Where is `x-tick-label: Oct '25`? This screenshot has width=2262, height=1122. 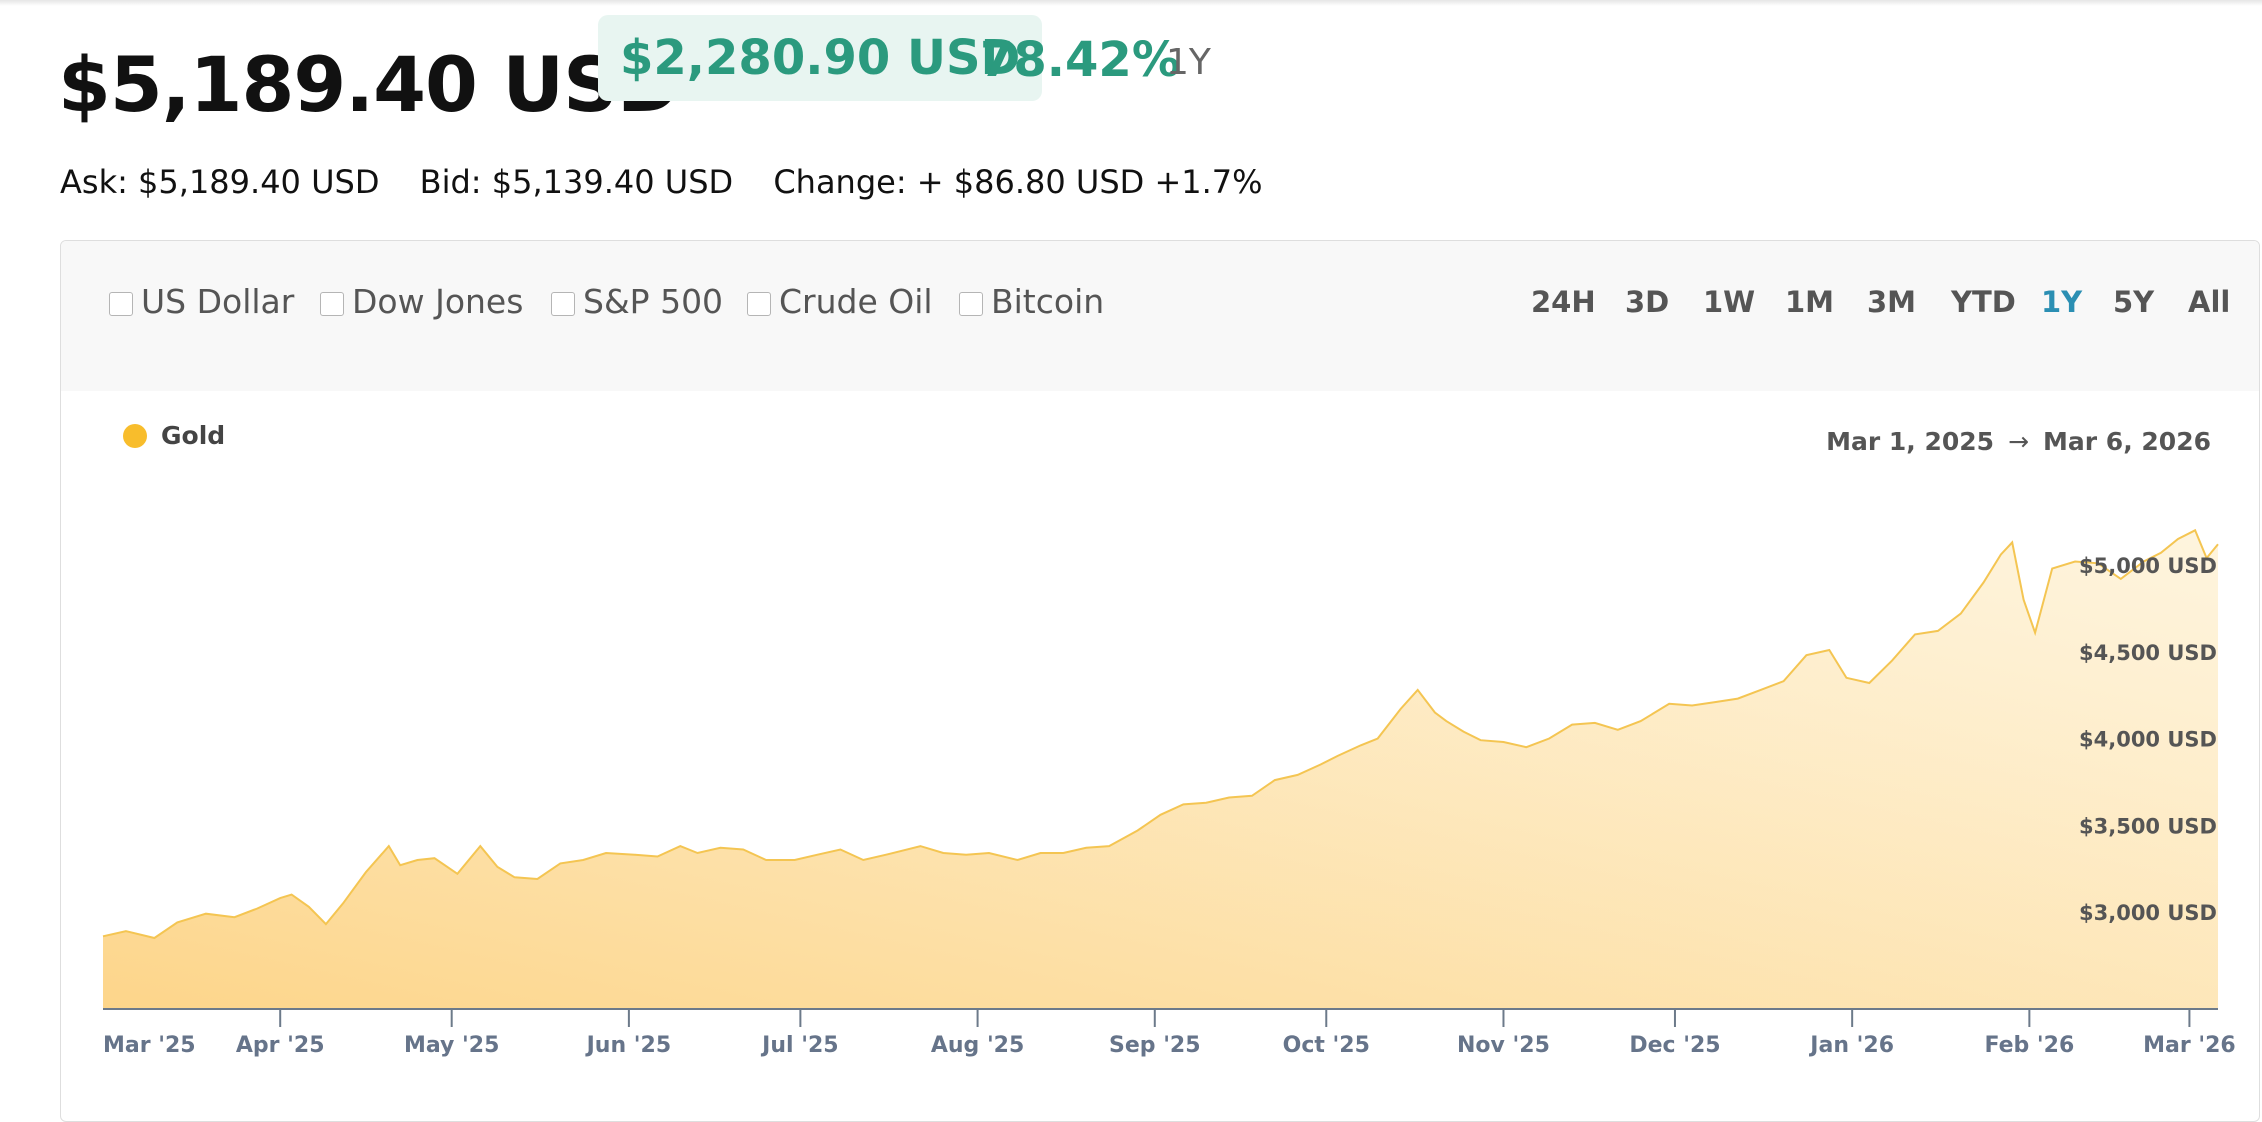
x-tick-label: Oct '25 is located at coordinates (1326, 1045).